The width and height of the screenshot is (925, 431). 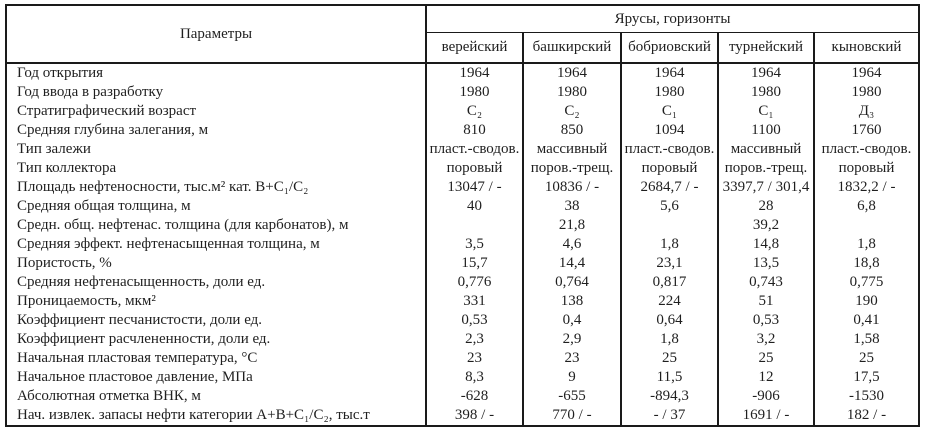 What do you see at coordinates (67, 168) in the screenshot?
I see `param-label: Тип коллектора` at bounding box center [67, 168].